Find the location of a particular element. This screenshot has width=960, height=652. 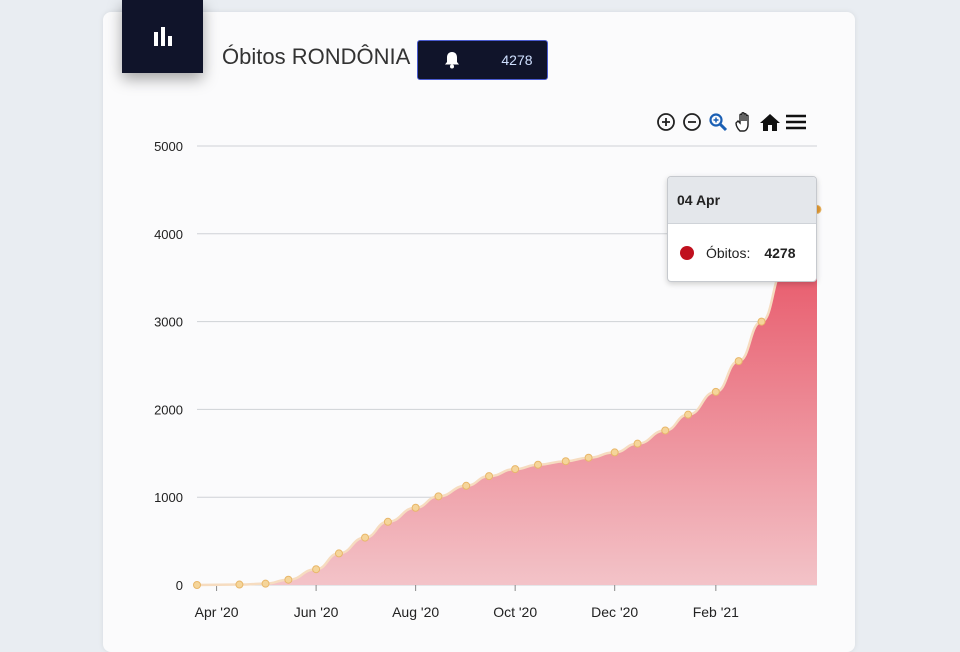

y-tick-label: 5000 is located at coordinates (168, 146).